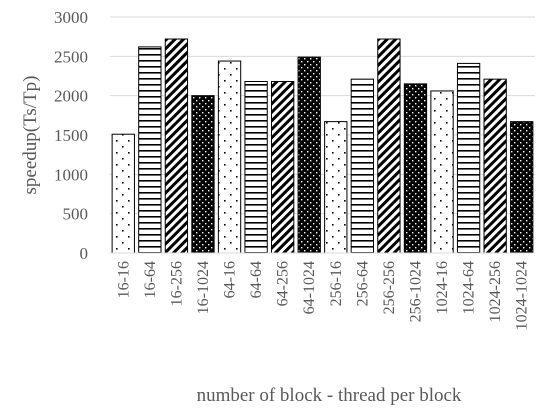 The image size is (542, 412). What do you see at coordinates (283, 283) in the screenshot?
I see `x-tick-label: 64-256` at bounding box center [283, 283].